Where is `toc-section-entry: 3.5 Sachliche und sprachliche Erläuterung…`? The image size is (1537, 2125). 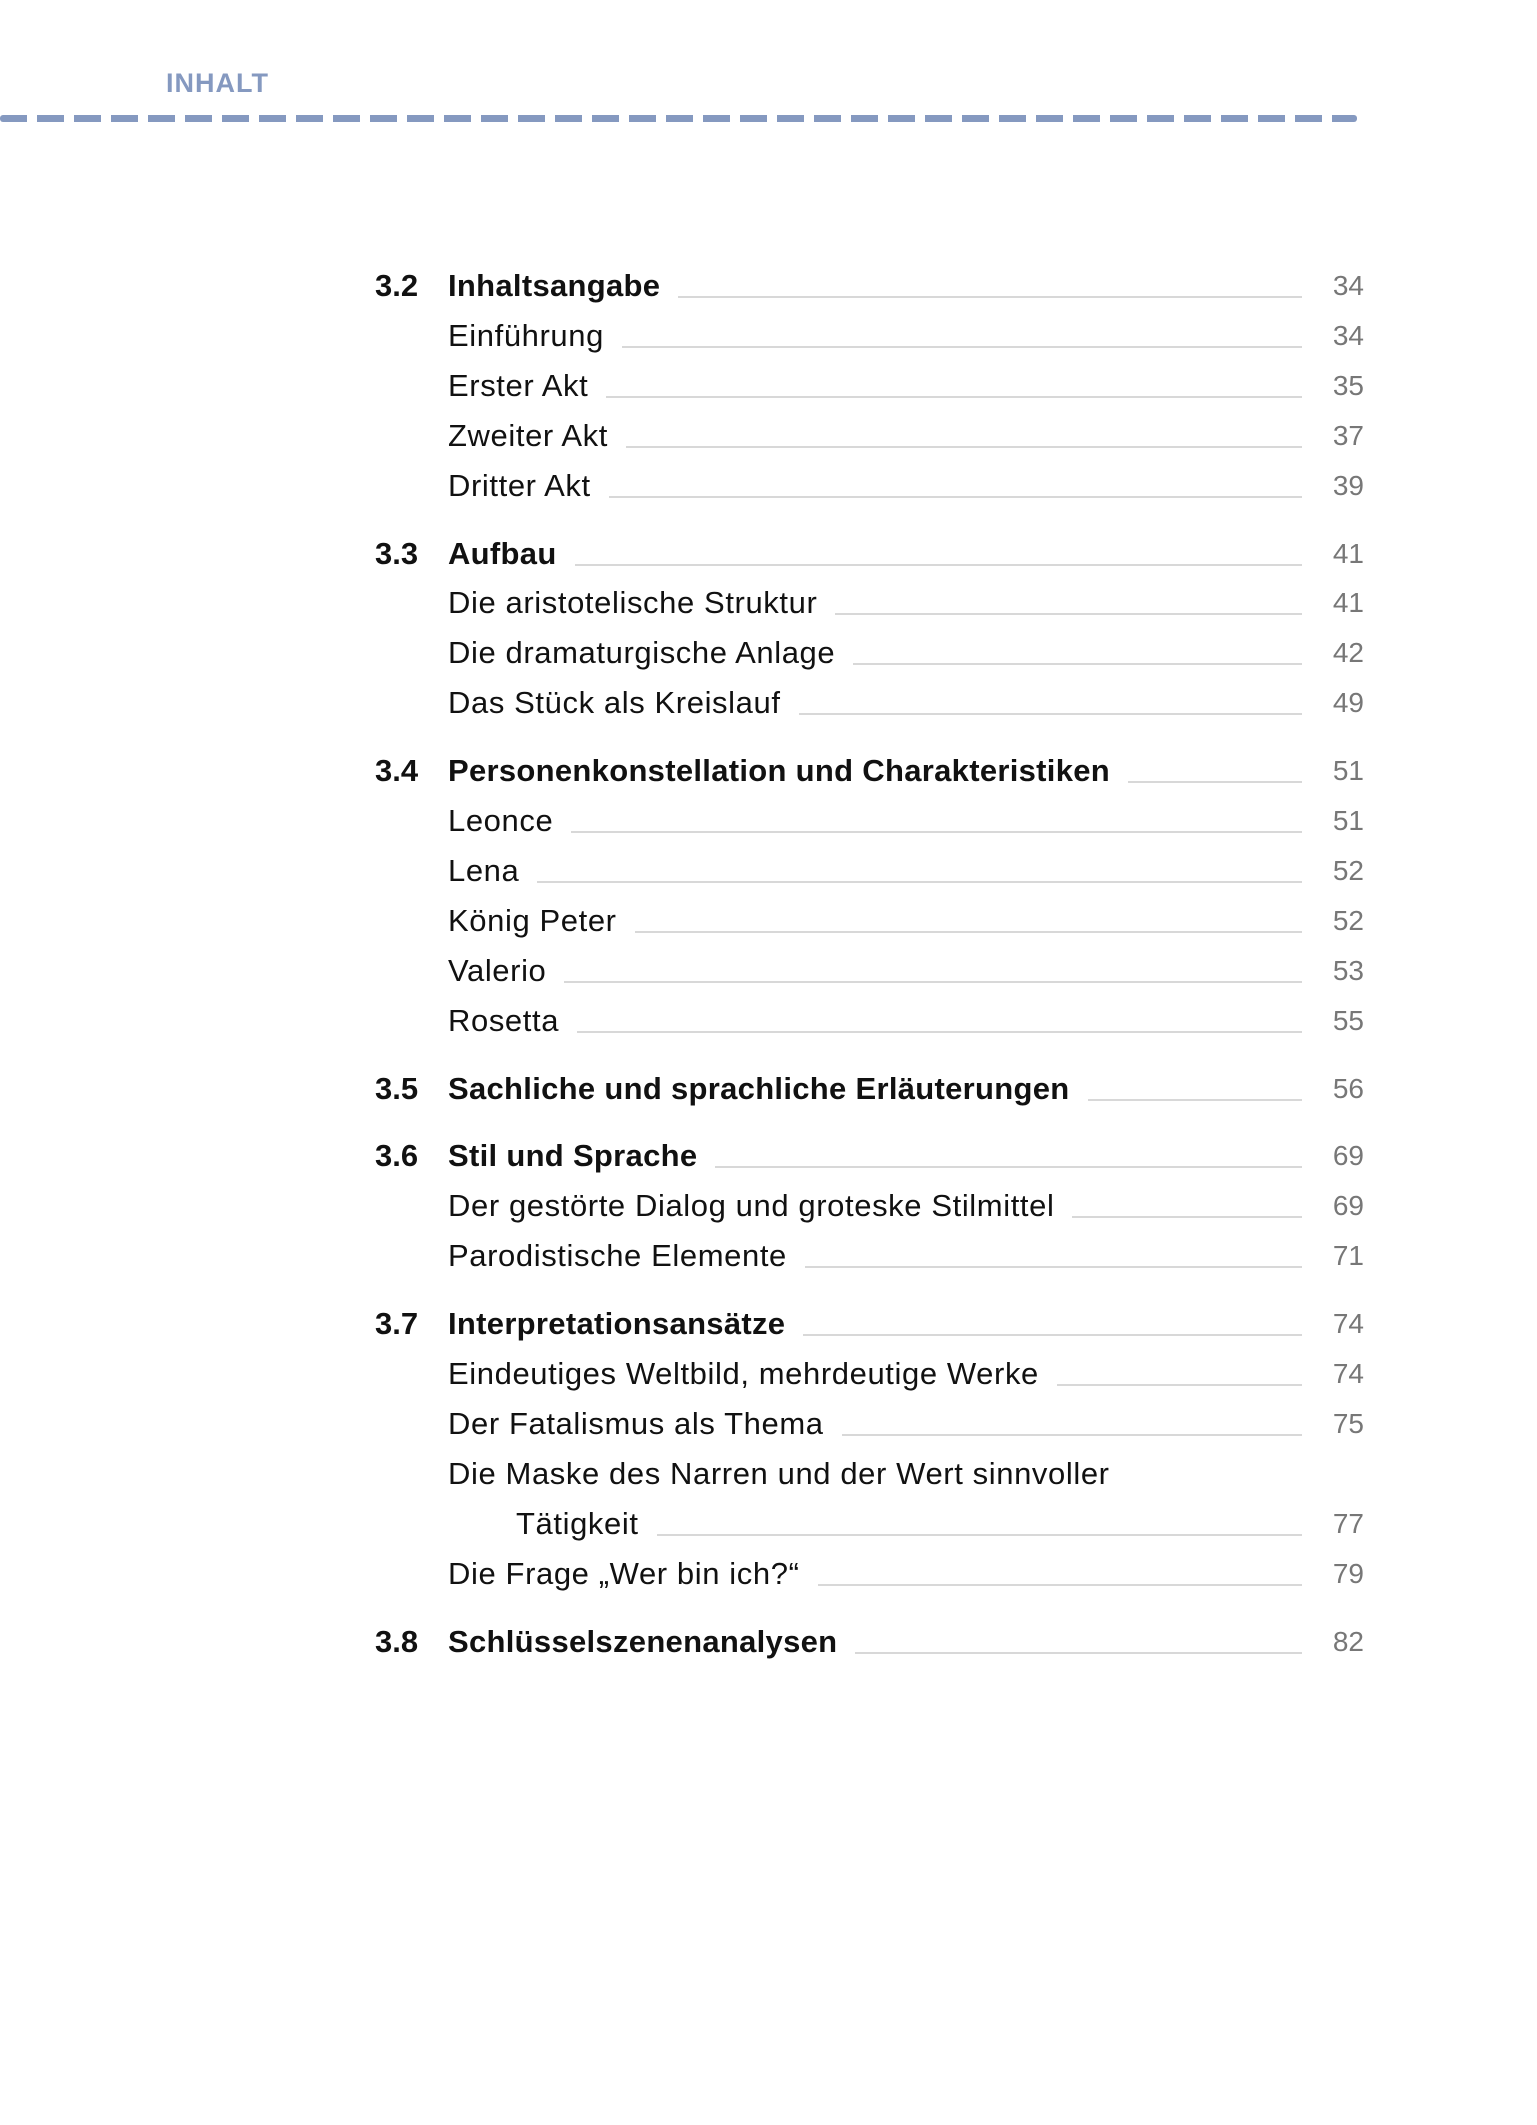
toc-section-entry: 3.5 Sachliche und sprachliche Erläuterung… is located at coordinates (869, 1089).